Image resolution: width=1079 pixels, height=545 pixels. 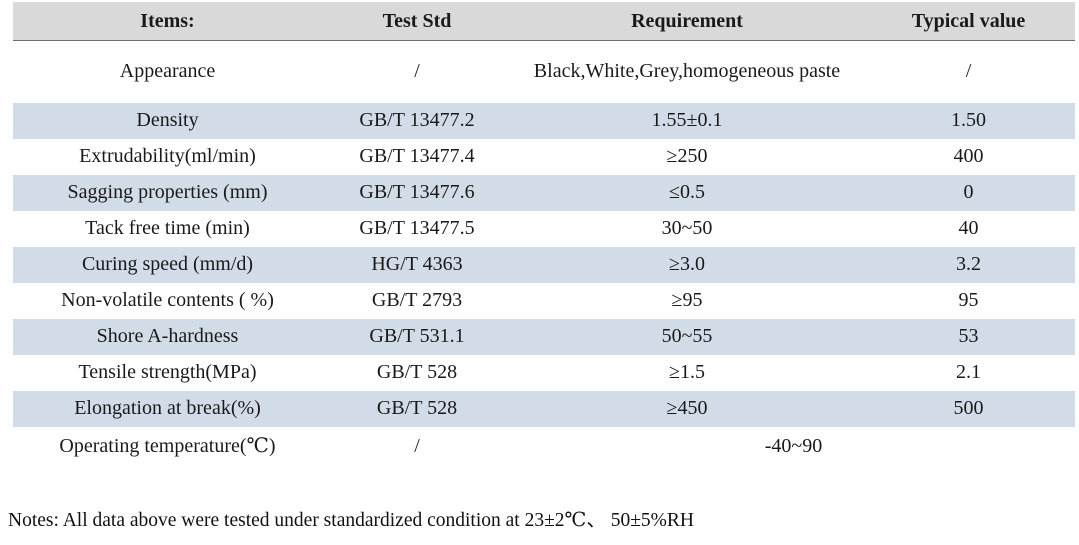 I want to click on cell-requirement: ≥3.0, so click(x=687, y=264).